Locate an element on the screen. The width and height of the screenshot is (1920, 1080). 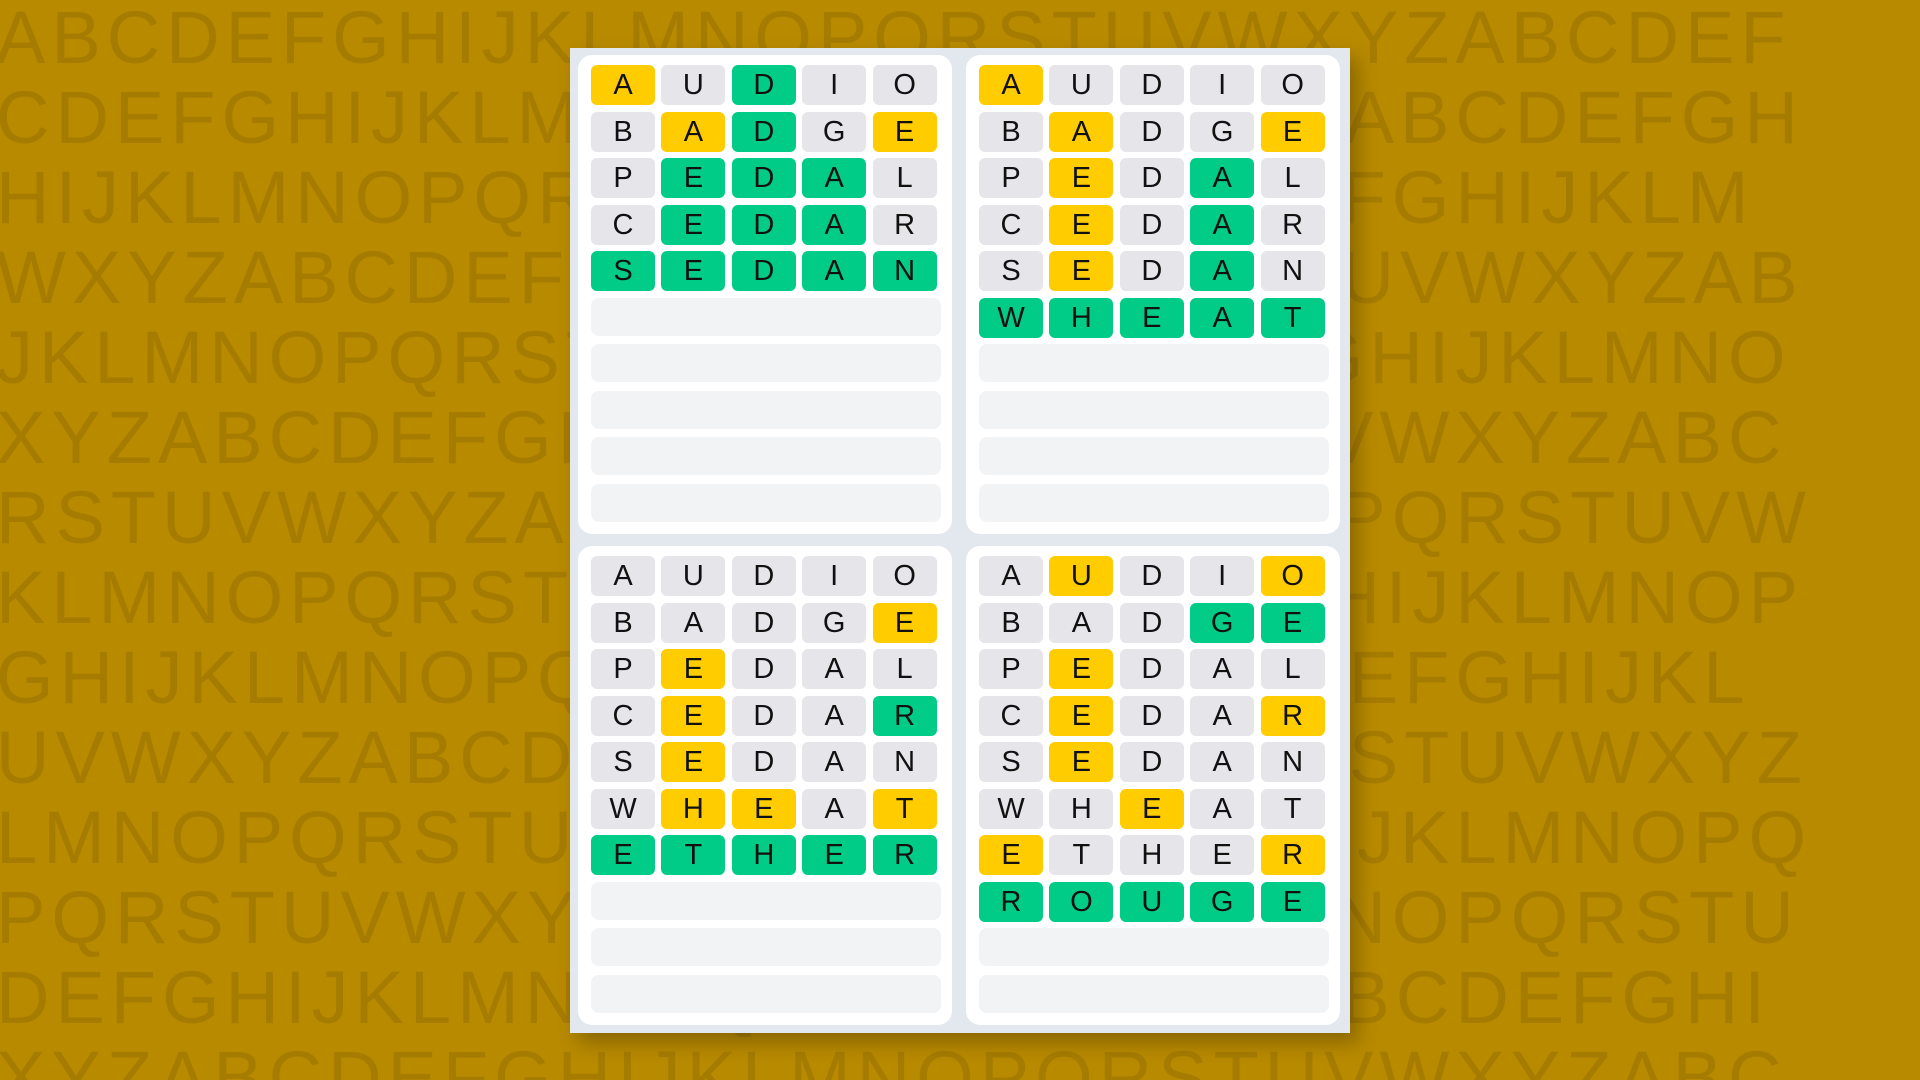
background-letter-row: XYZABCDEFGHIJKLMNOPQRSTUVWXYZABC is located at coordinates (894, 1058).